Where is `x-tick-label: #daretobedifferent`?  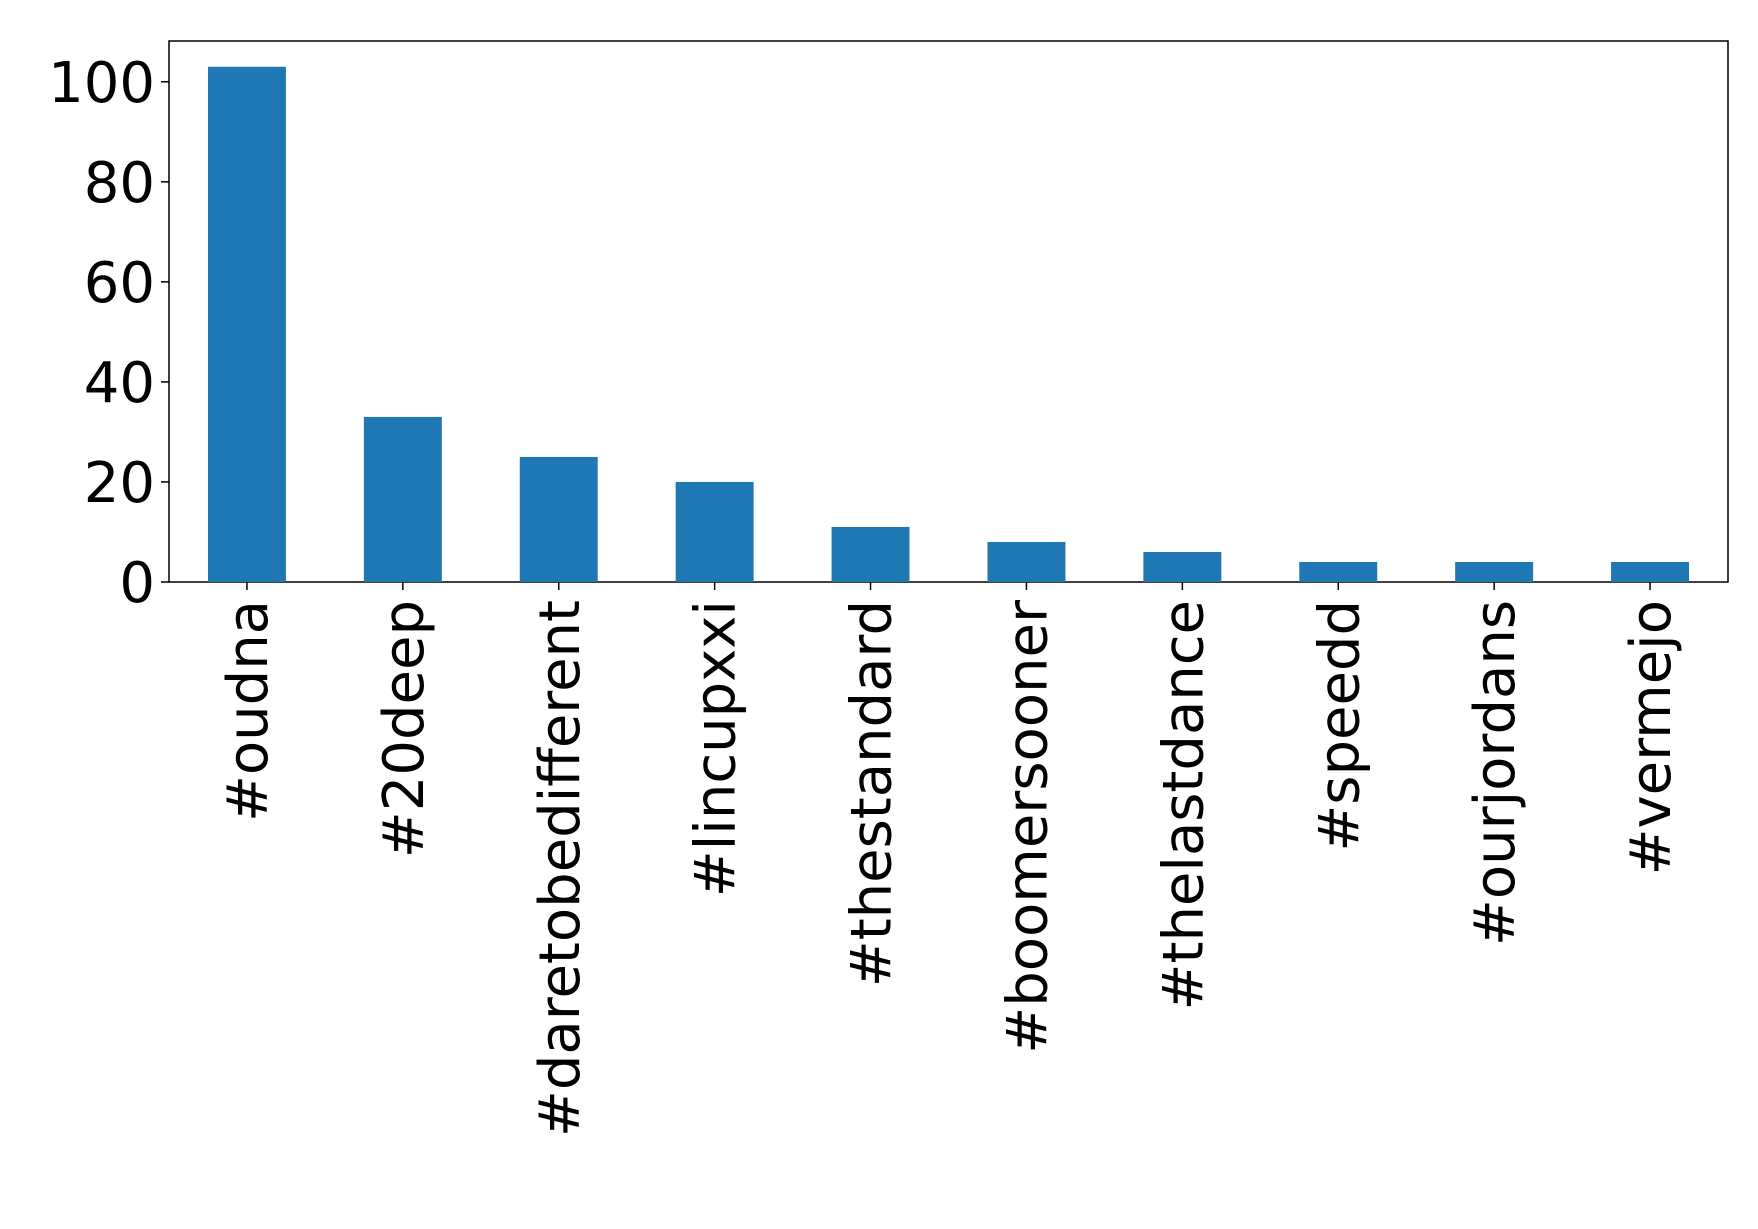 x-tick-label: #daretobedifferent is located at coordinates (560, 868).